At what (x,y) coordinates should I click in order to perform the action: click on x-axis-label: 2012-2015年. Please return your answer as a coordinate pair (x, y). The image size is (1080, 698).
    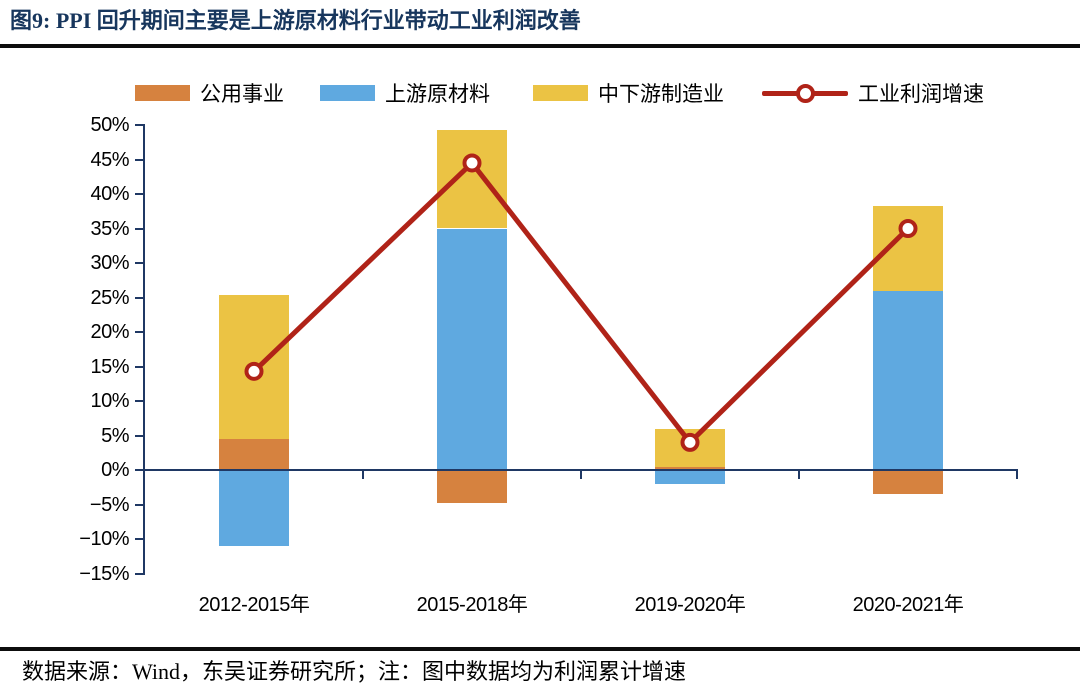
    Looking at the image, I should click on (254, 605).